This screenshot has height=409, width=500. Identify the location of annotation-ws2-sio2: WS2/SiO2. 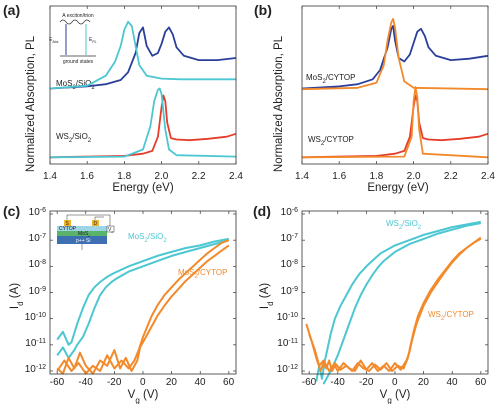
(404, 225).